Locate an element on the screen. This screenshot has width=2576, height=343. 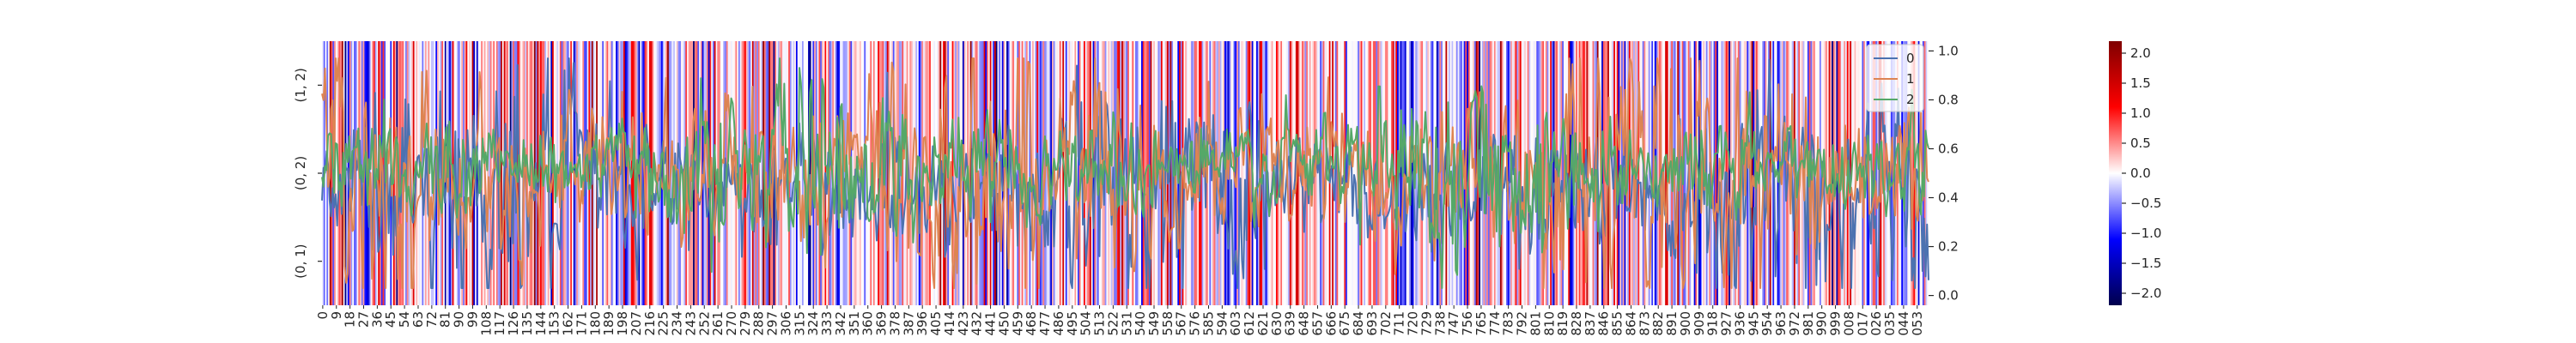
x-tick-label: 017 is located at coordinates (1863, 323).